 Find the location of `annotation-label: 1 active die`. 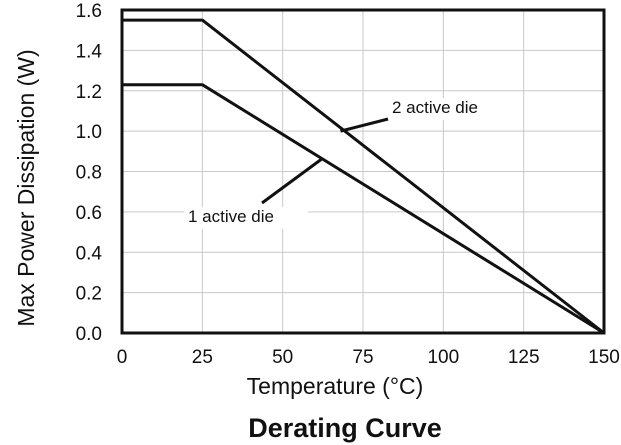

annotation-label: 1 active die is located at coordinates (231, 216).